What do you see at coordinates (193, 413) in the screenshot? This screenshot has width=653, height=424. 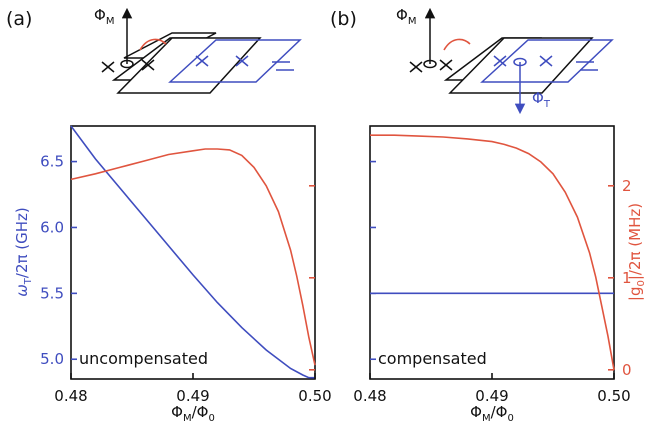 I see `x-axis-label-a: ΦM/Φ0` at bounding box center [193, 413].